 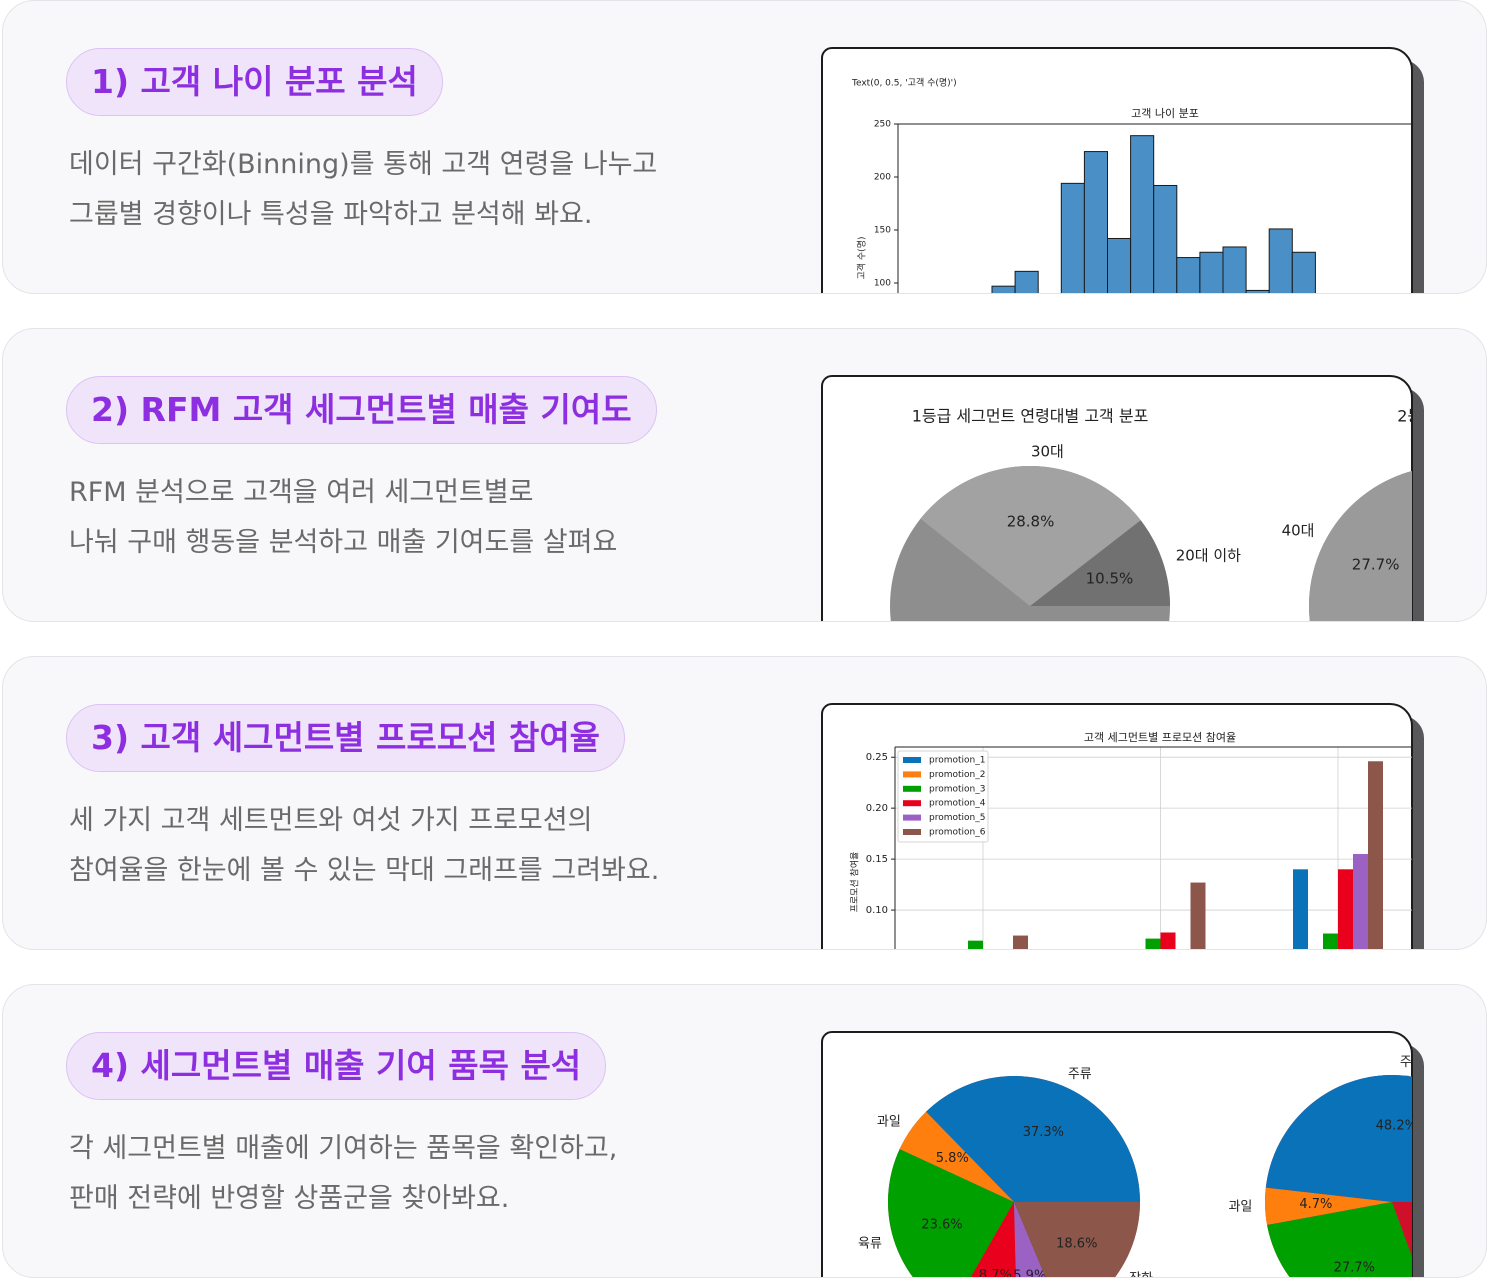 What do you see at coordinates (289, 1198) in the screenshot?
I see `description-line: 판매 전략에 반영할 상품군을 찾아봐요.` at bounding box center [289, 1198].